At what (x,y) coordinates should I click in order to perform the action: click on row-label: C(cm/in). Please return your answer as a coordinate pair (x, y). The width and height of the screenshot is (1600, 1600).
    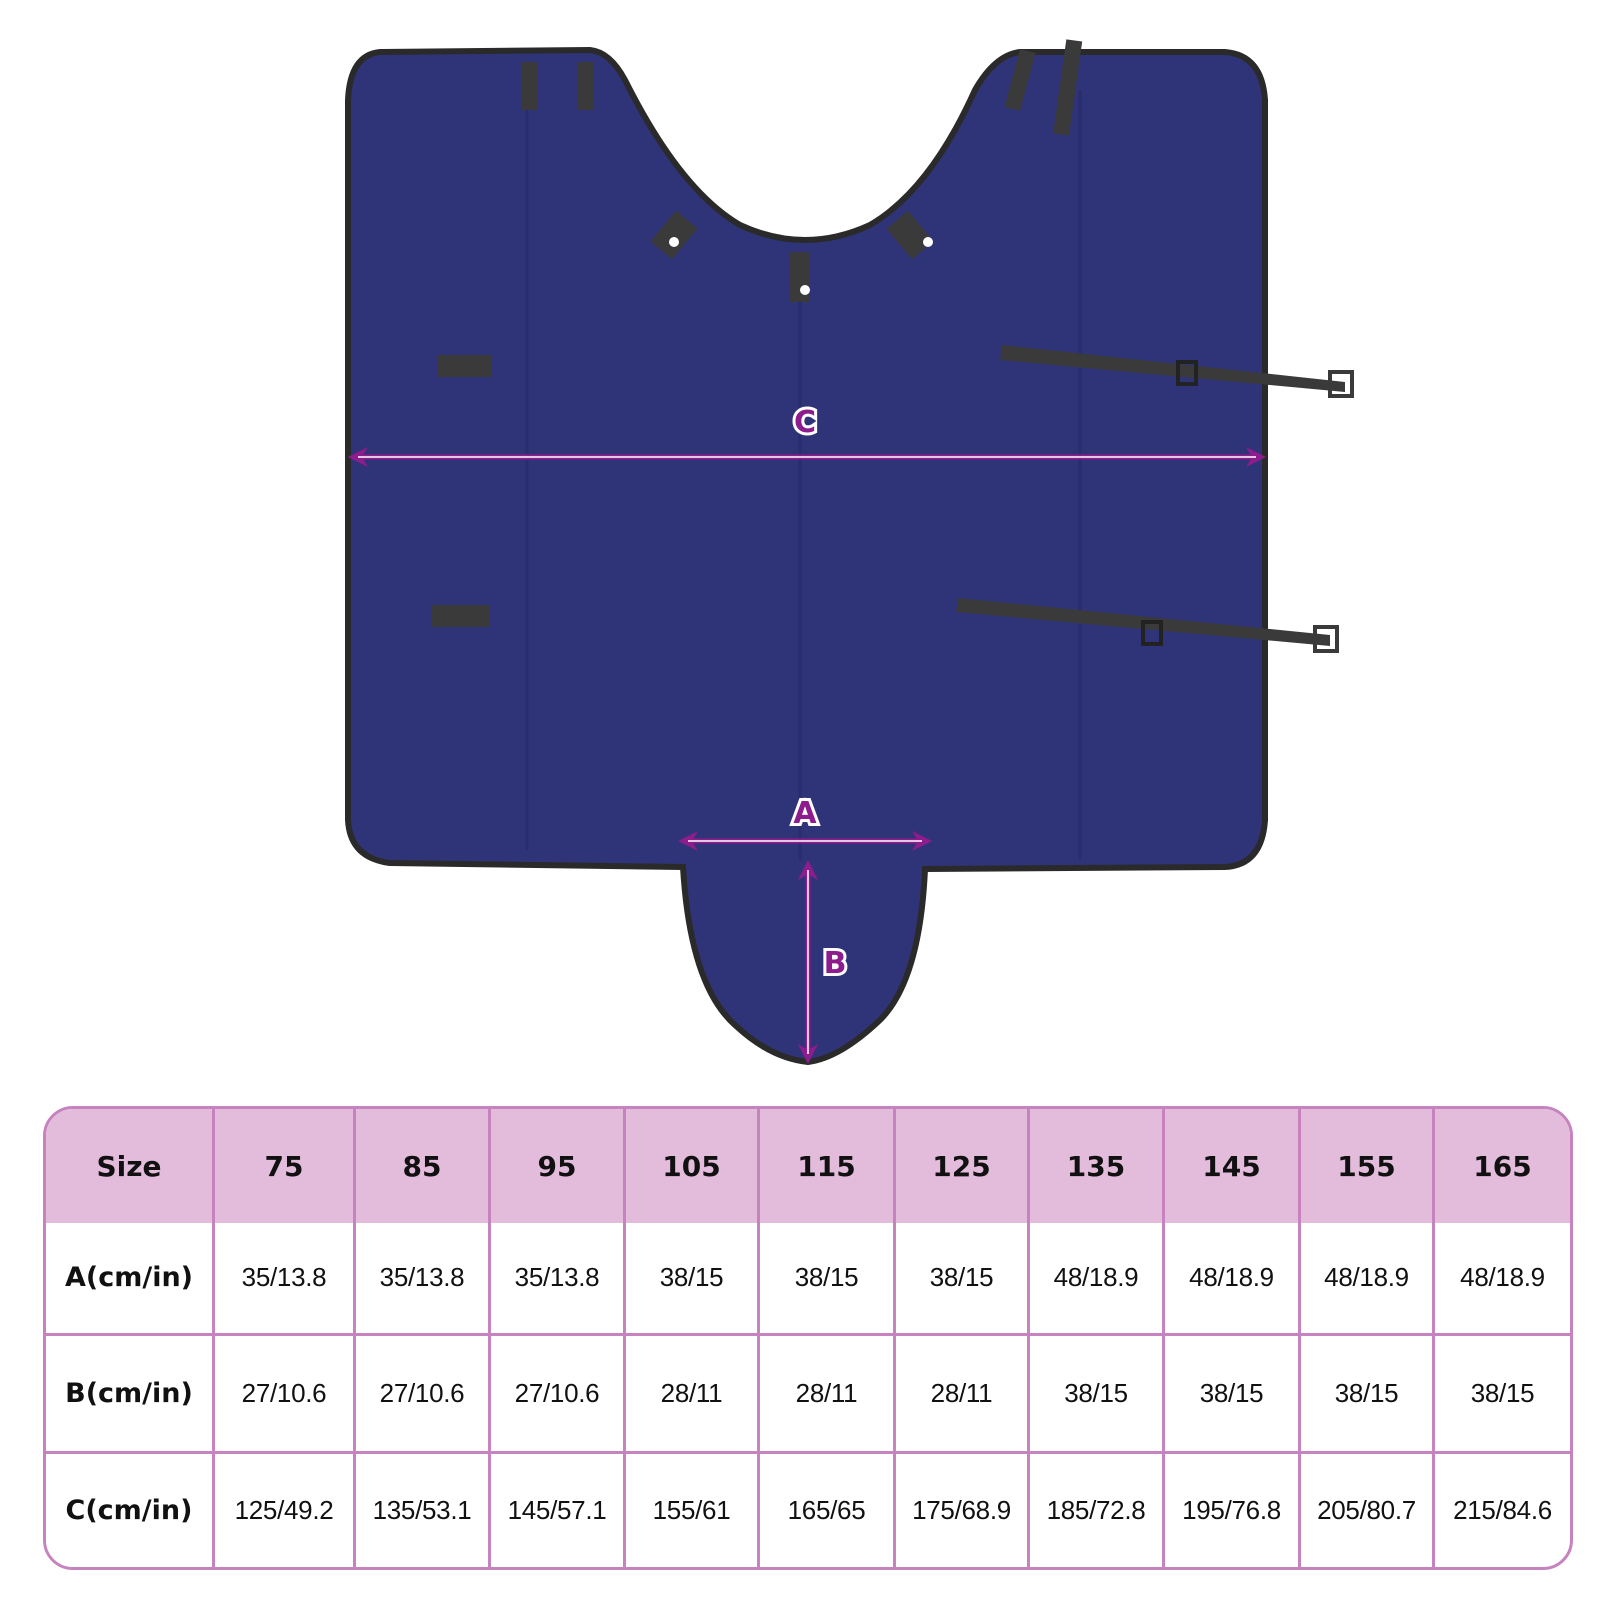
    Looking at the image, I should click on (130, 1510).